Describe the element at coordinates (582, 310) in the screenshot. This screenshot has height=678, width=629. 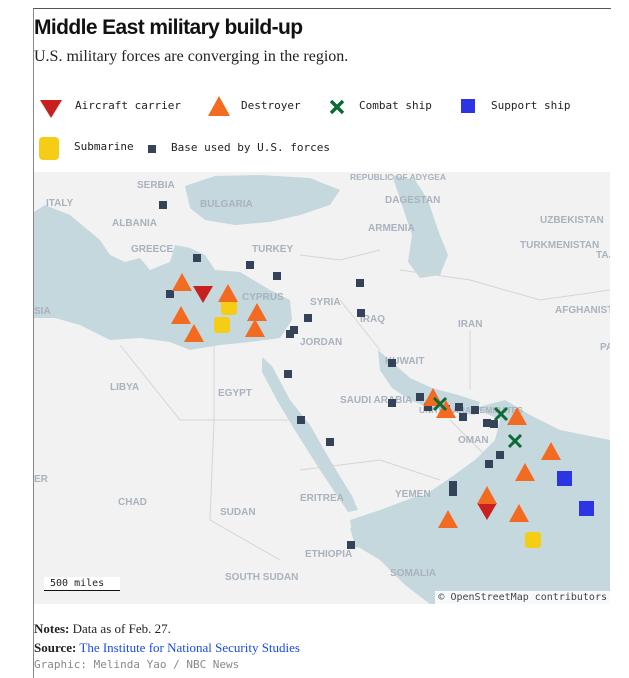
I see `map-label: AFGHANISTAN` at that location.